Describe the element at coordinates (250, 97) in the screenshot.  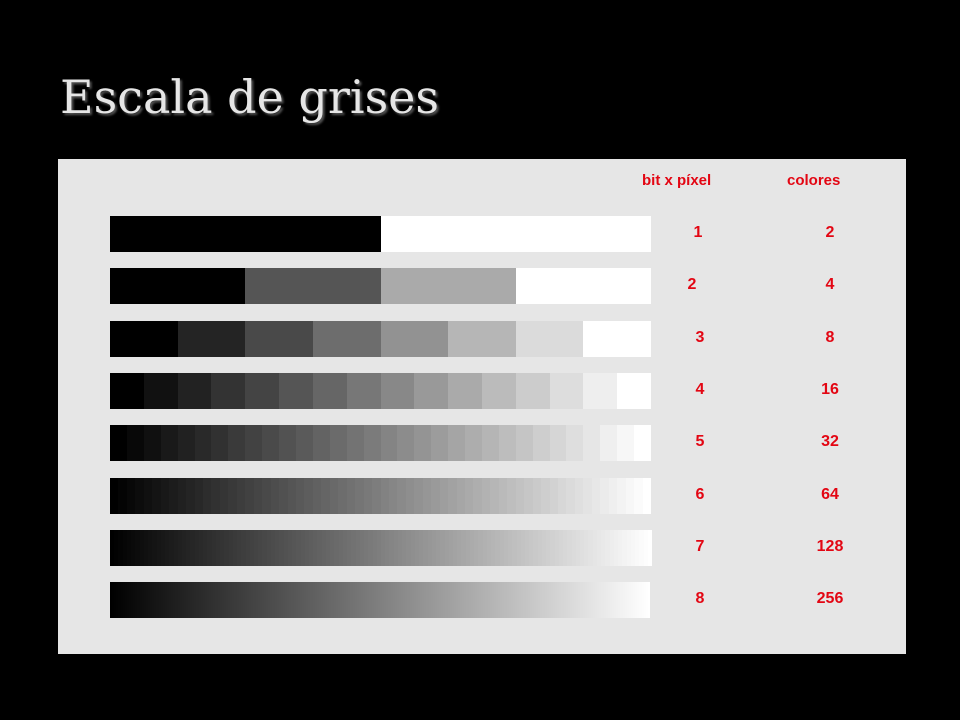
I see `slide-title: Escala de grises` at that location.